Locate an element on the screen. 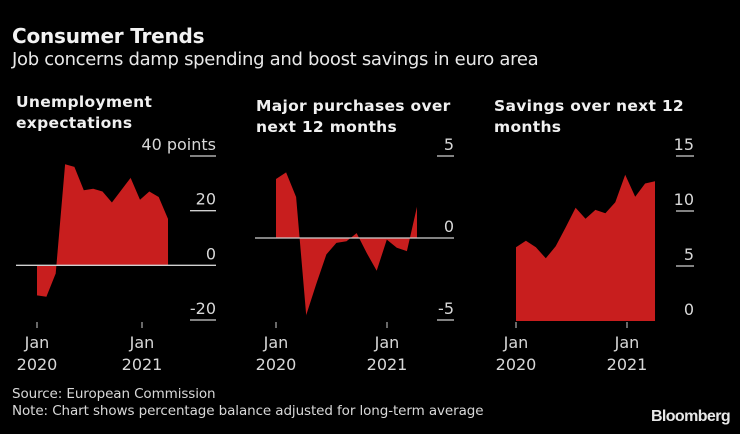 The width and height of the screenshot is (740, 434). panel-title-major-purchases: Major purchases over next 12 months is located at coordinates (353, 117).